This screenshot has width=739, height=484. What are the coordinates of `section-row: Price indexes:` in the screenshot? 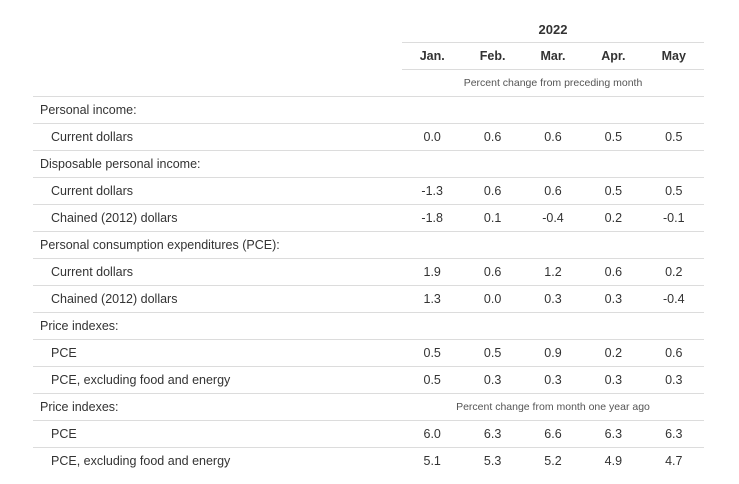 It's located at (368, 325).